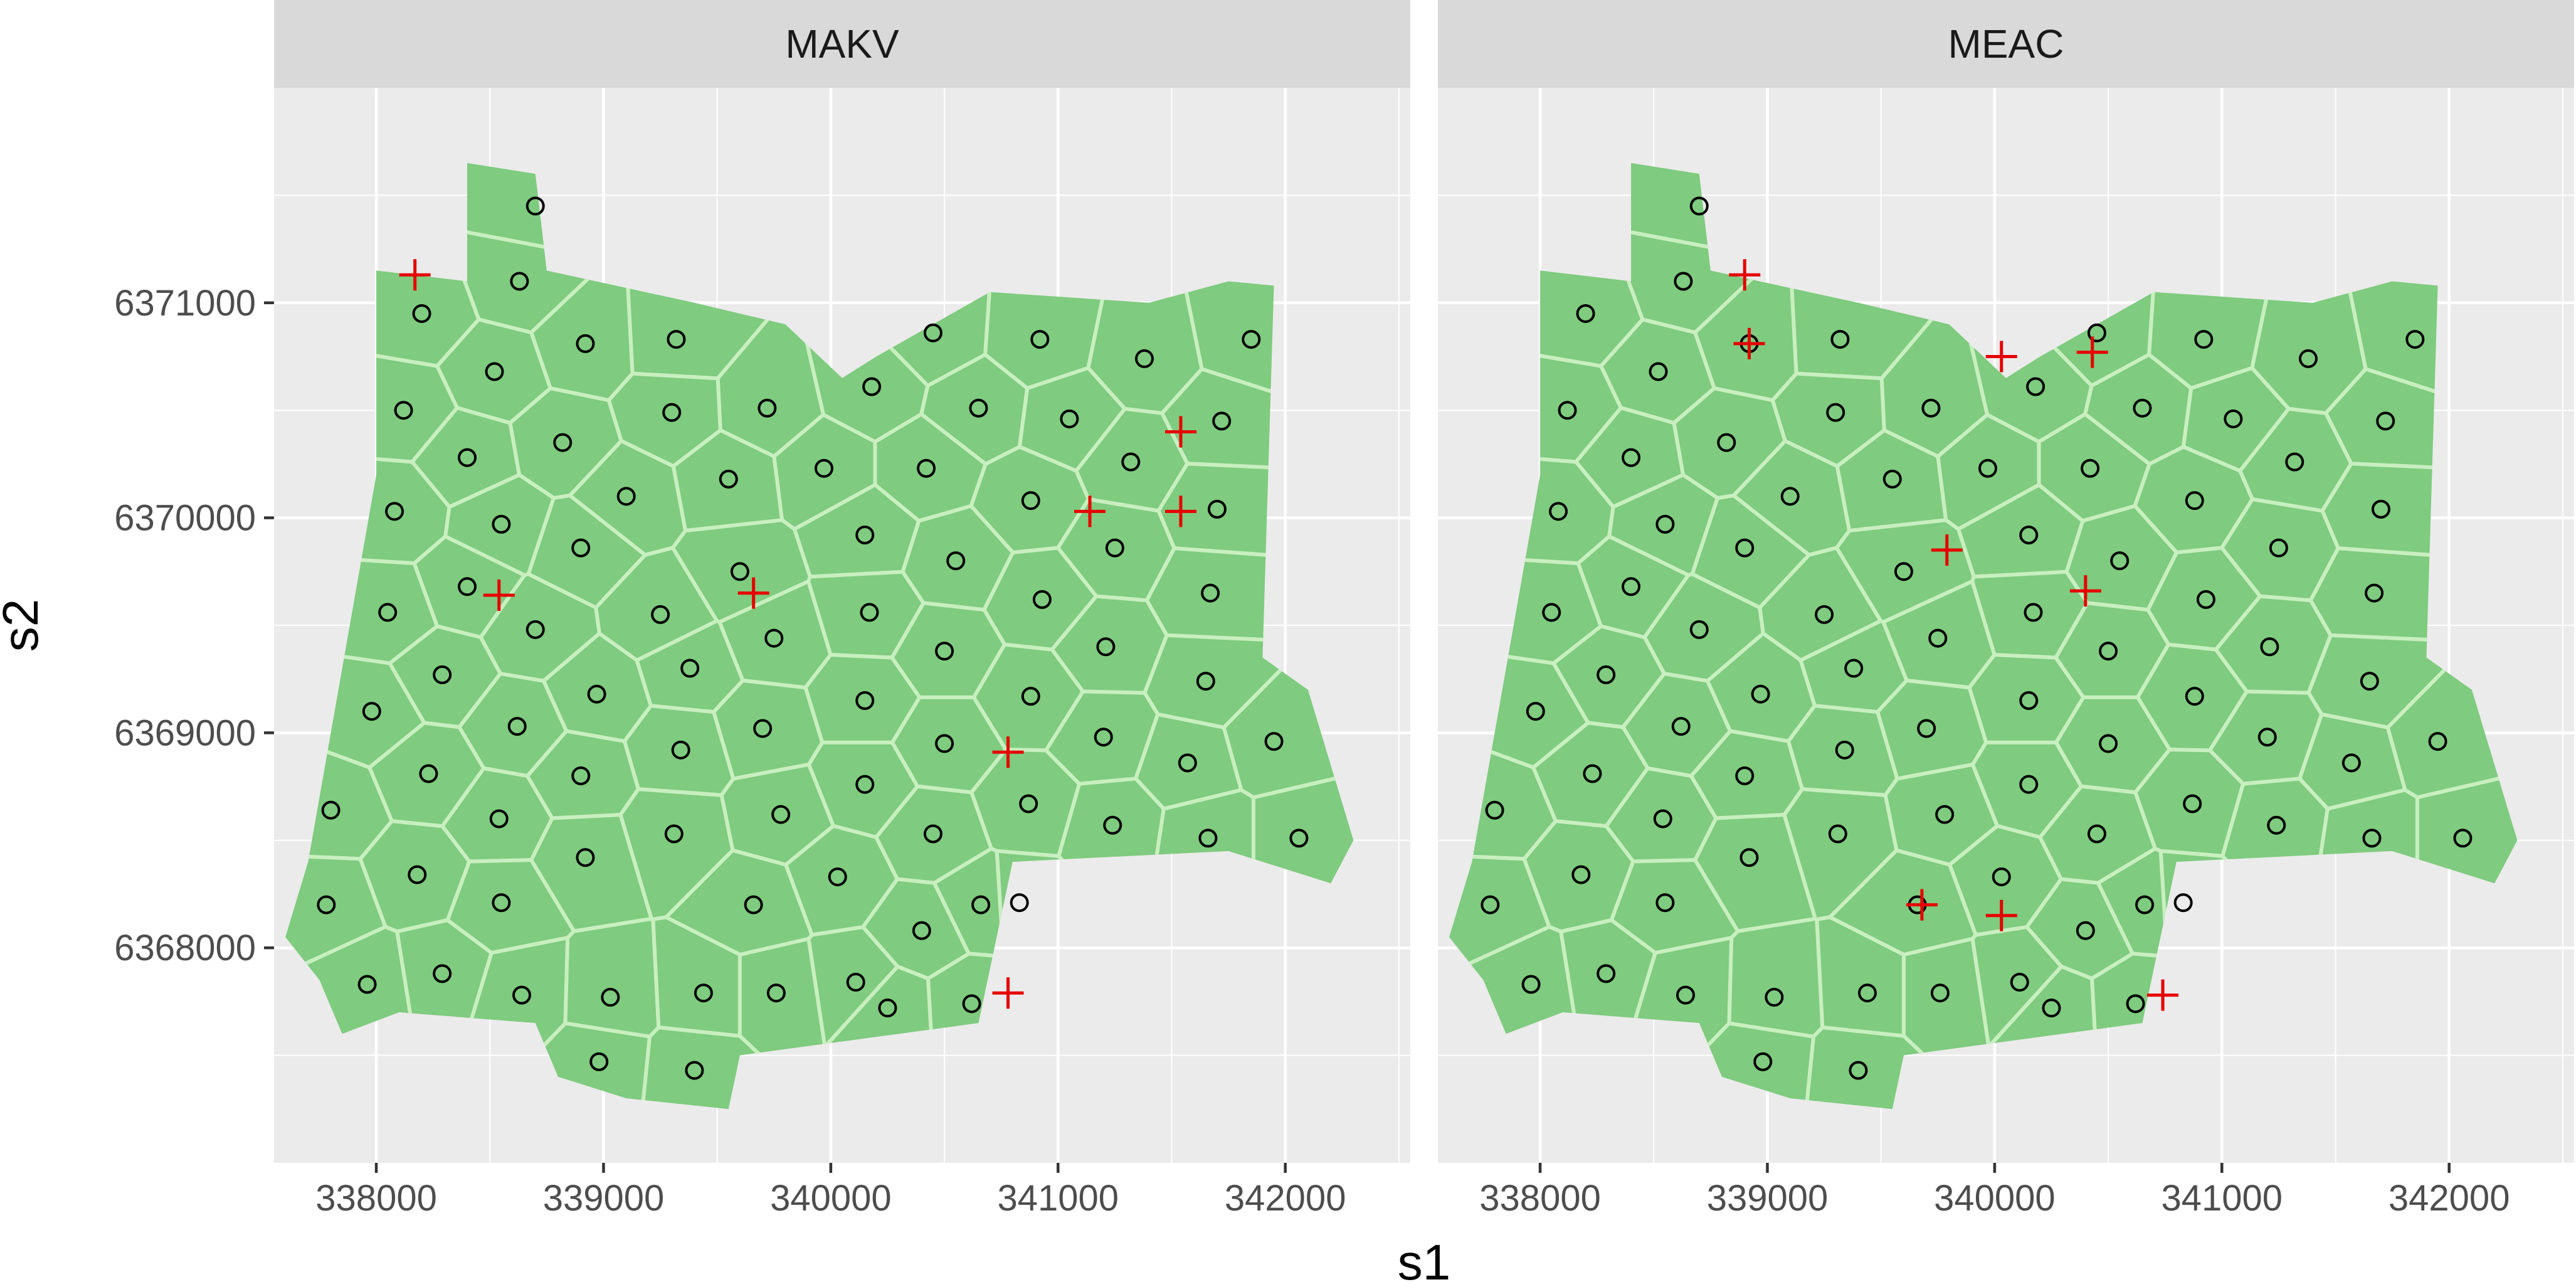 This screenshot has height=1287, width=2576. What do you see at coordinates (185, 732) in the screenshot?
I see `y-tick-label: 6369000` at bounding box center [185, 732].